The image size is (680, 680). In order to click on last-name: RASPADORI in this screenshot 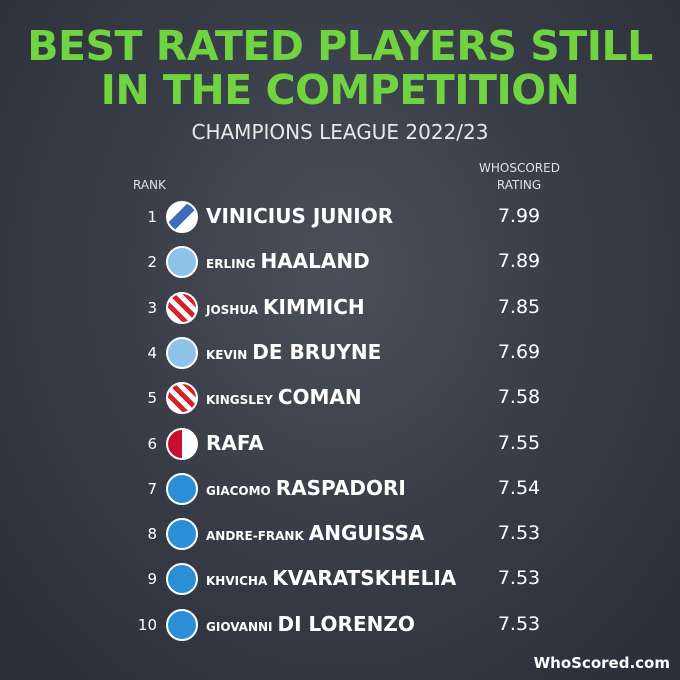, I will do `click(340, 487)`.